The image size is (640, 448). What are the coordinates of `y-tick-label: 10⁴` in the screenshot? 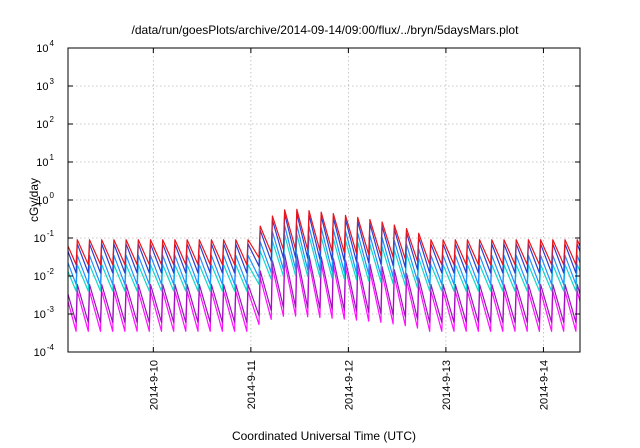 It's located at (45, 47).